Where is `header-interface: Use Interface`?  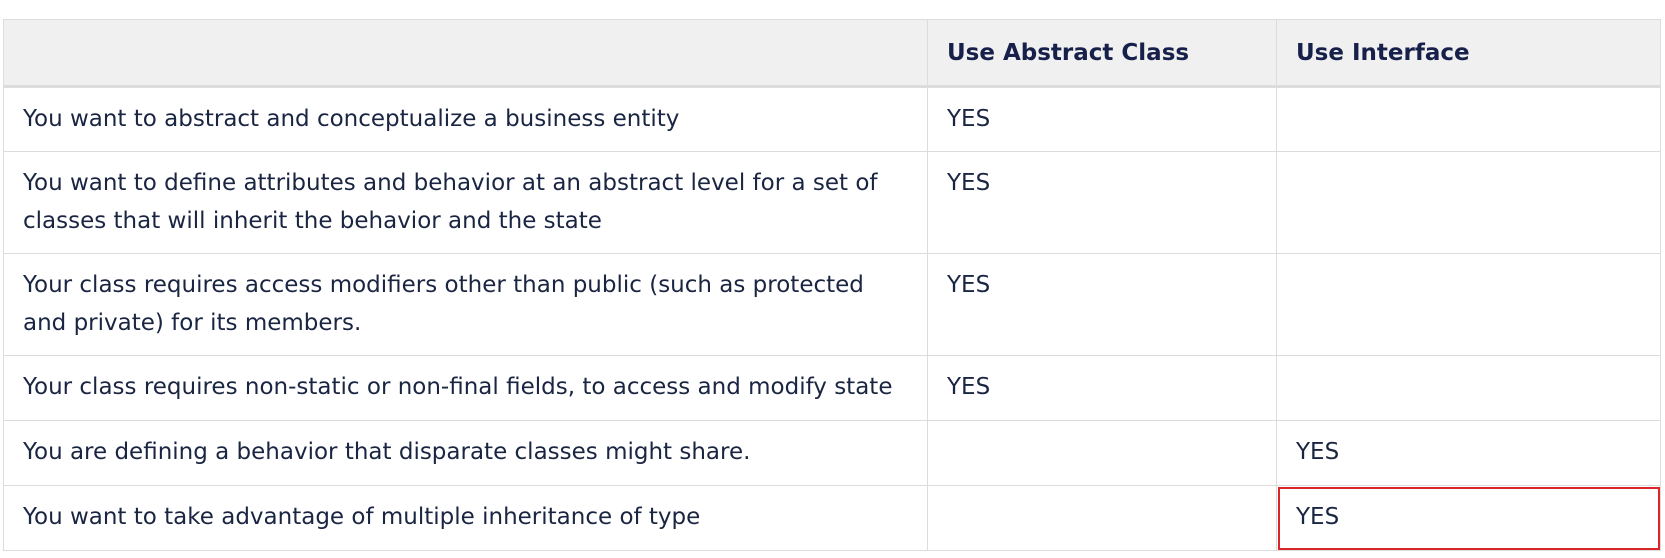 header-interface: Use Interface is located at coordinates (1468, 53).